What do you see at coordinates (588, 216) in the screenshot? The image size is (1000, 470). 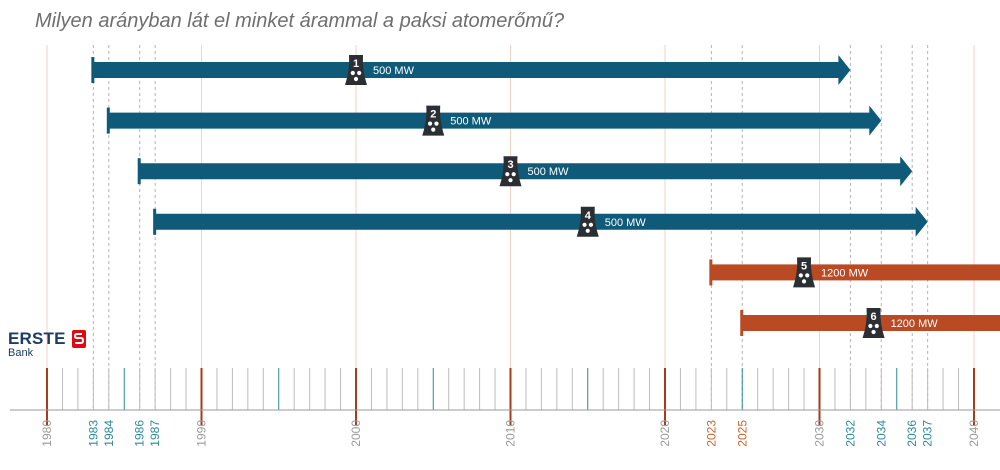 I see `unit-number-label: 4` at bounding box center [588, 216].